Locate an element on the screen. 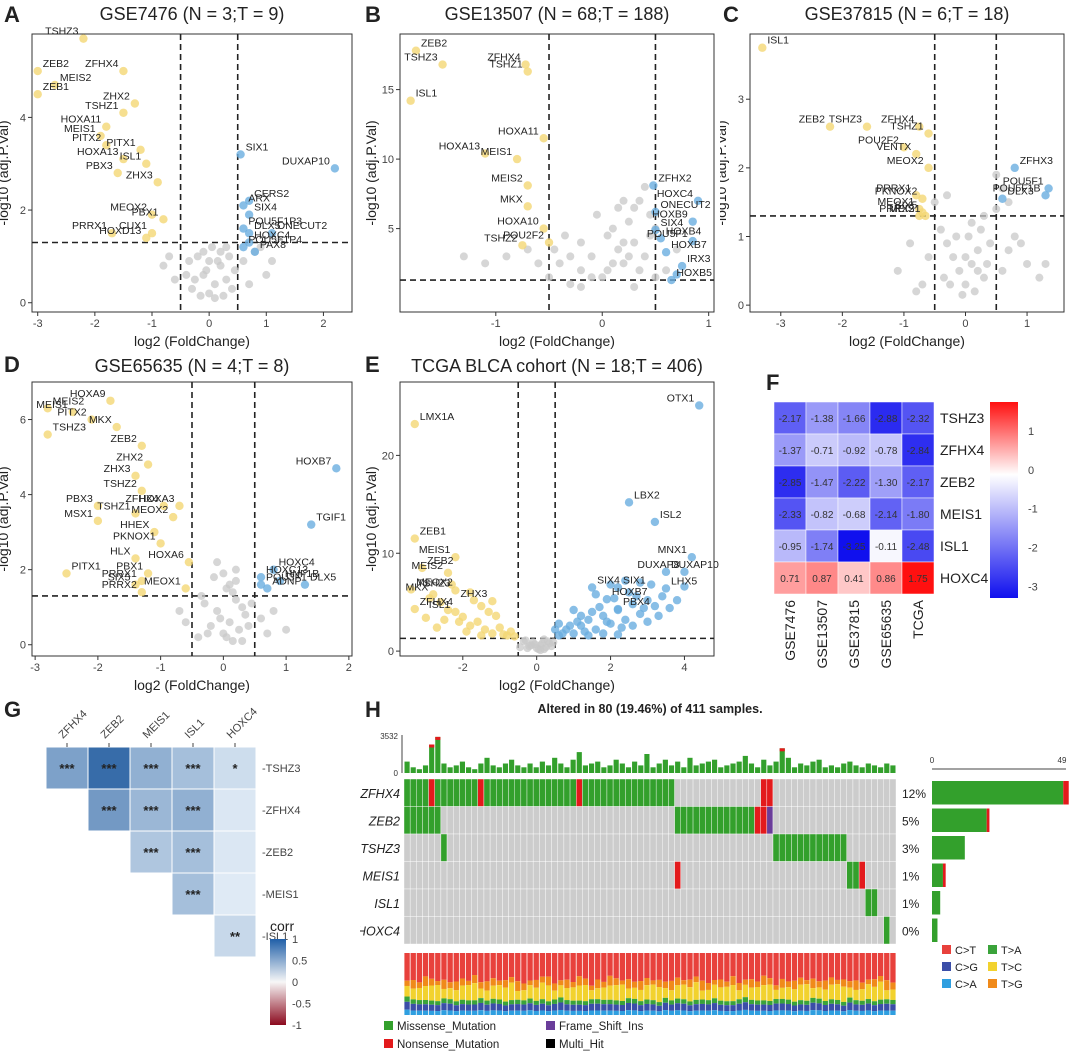  gene-label: HLX is located at coordinates (120, 551).